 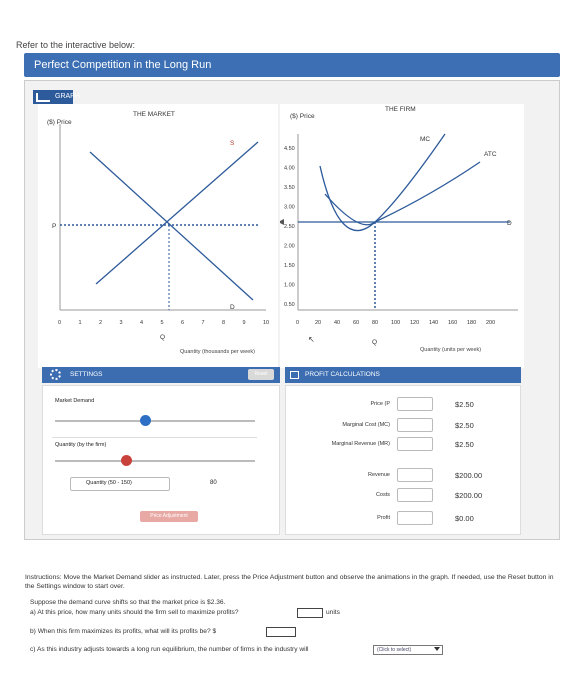 I want to click on quantity-knob, so click(x=126, y=460).